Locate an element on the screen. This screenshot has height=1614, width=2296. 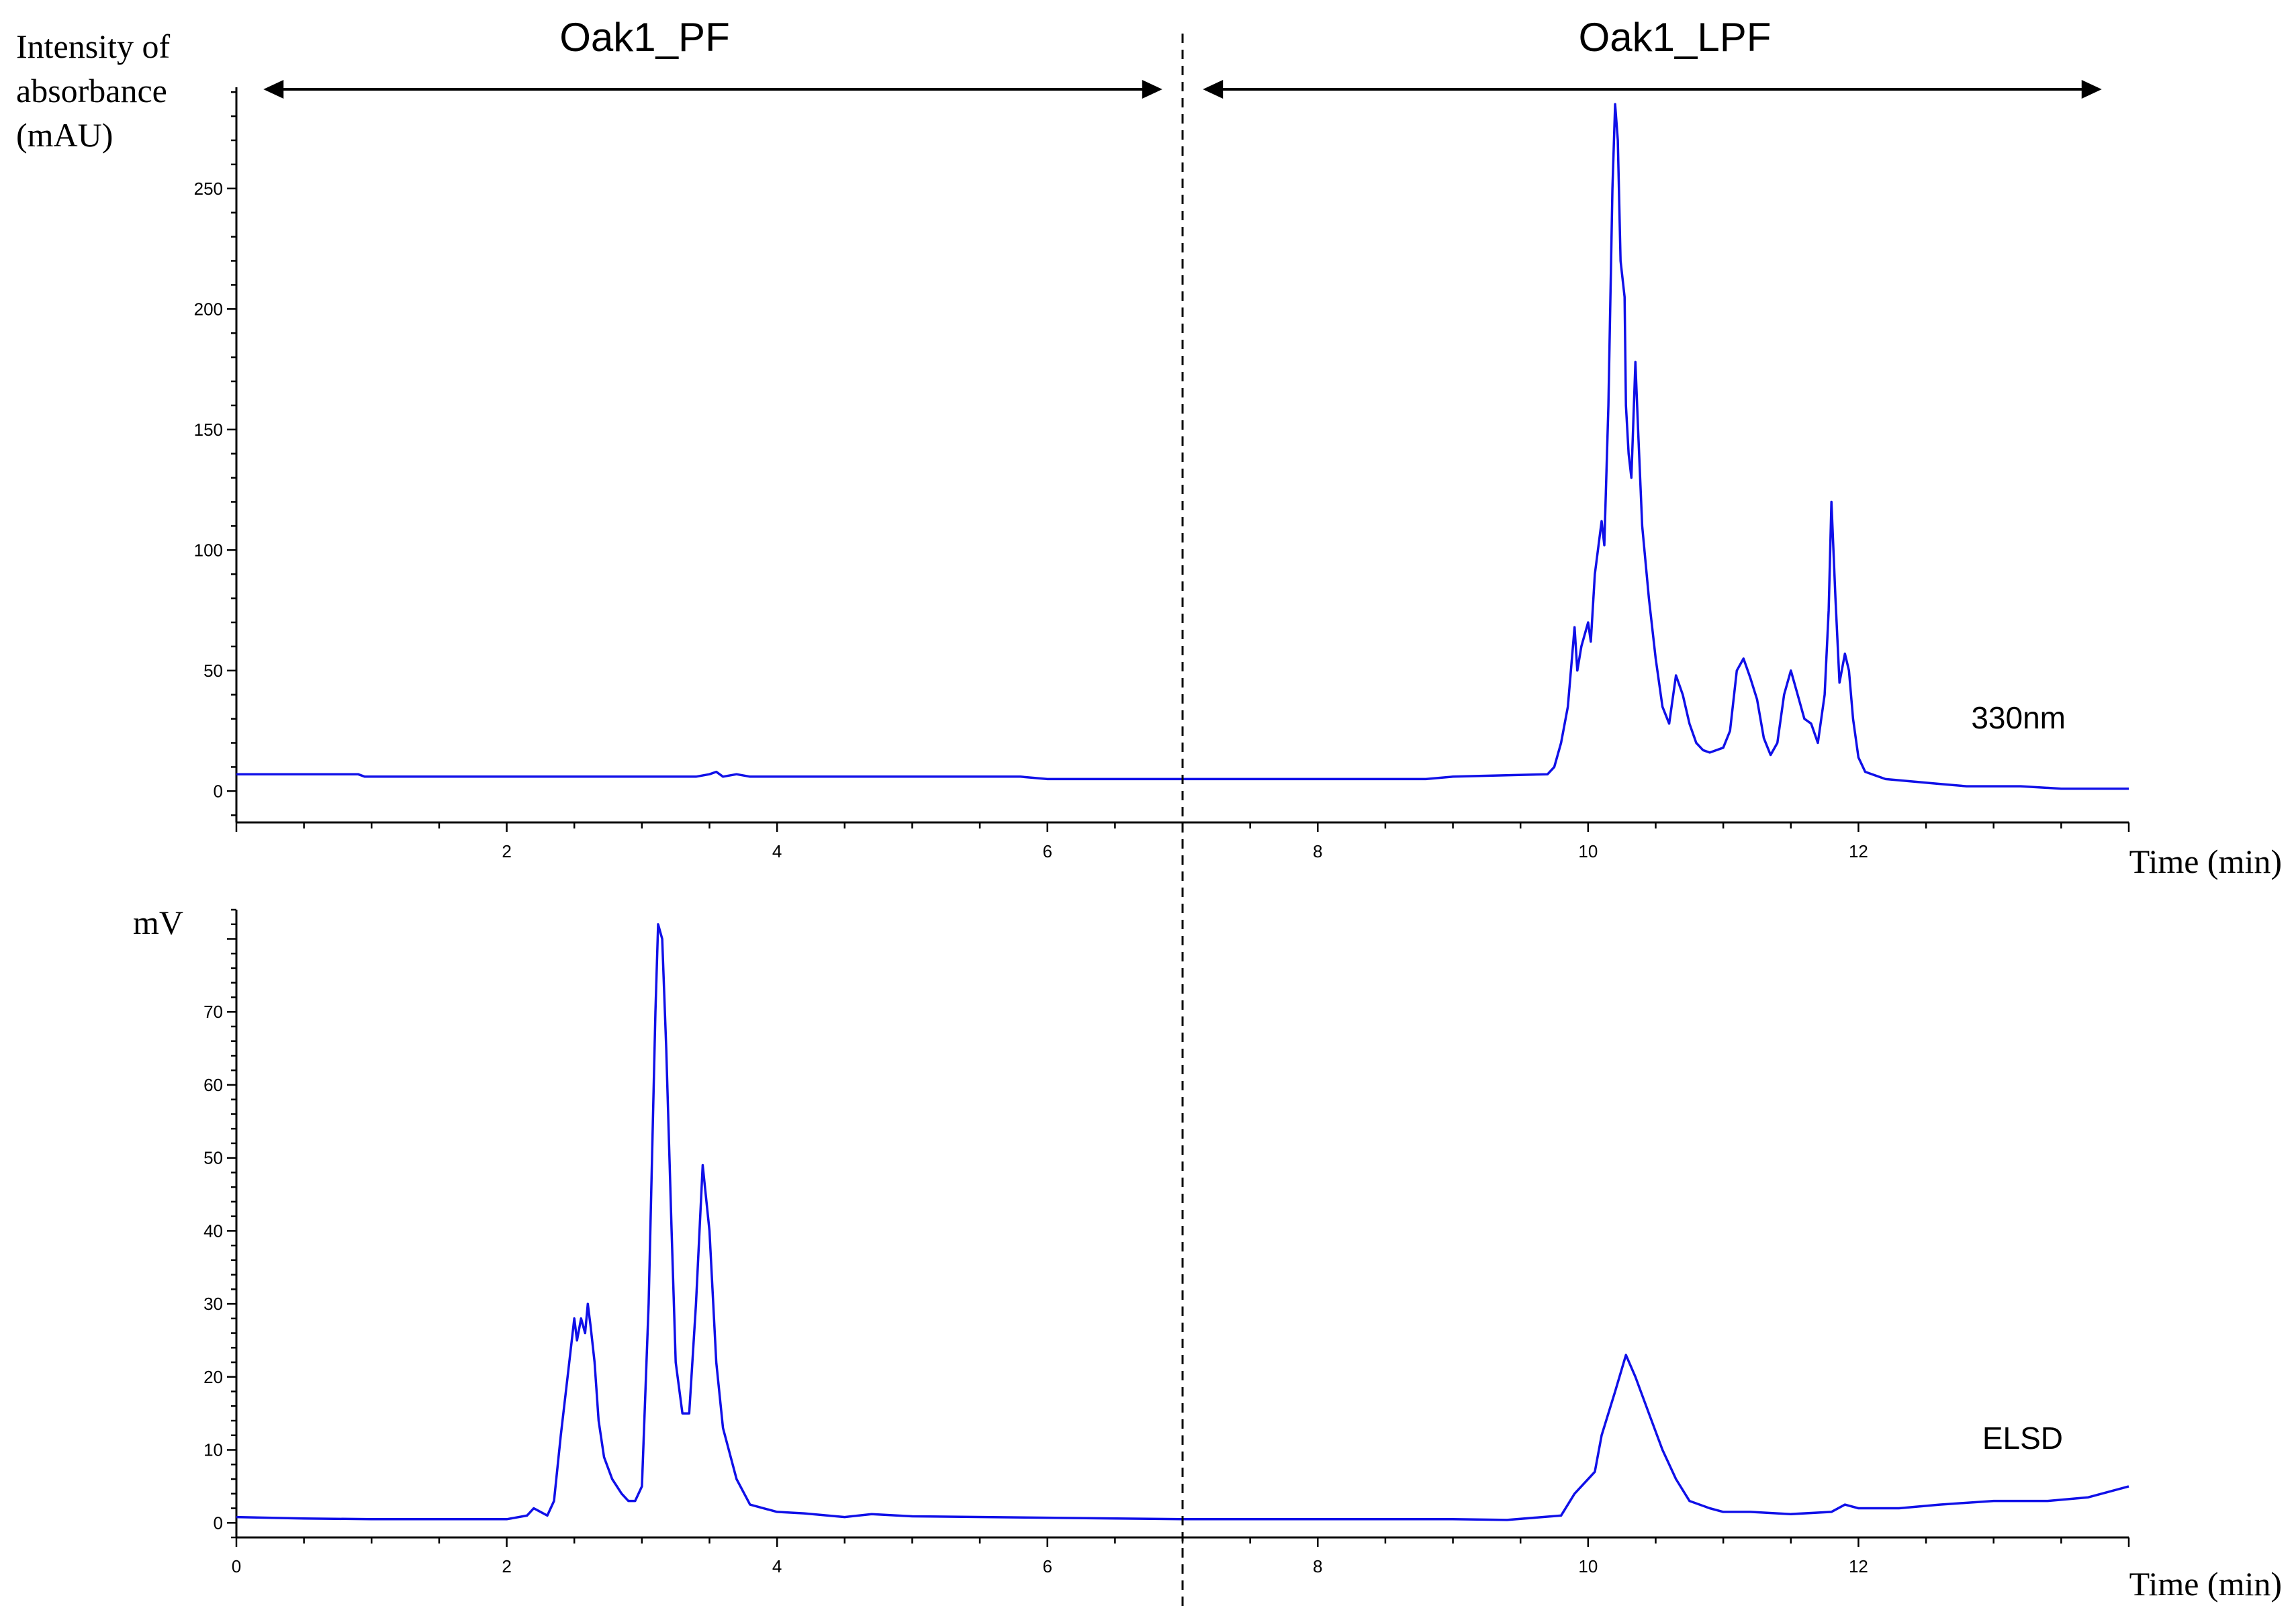
y-tick-label: 60 is located at coordinates (213, 1085).